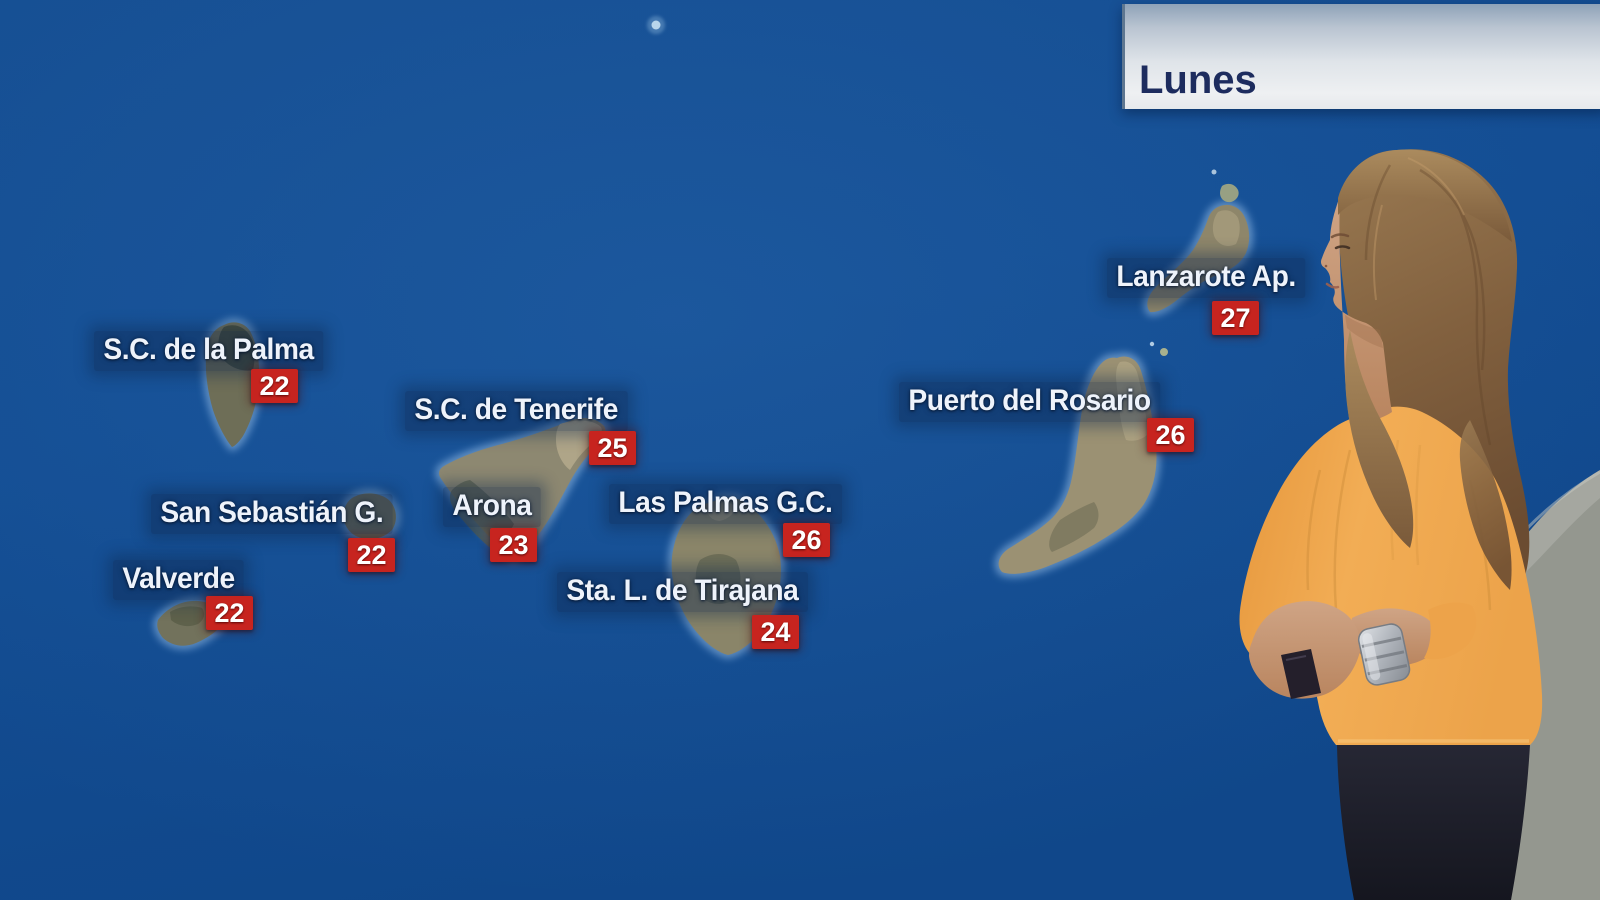 The image size is (1600, 900). Describe the element at coordinates (1450, 631) in the screenshot. I see `sleeve-cuff` at that location.